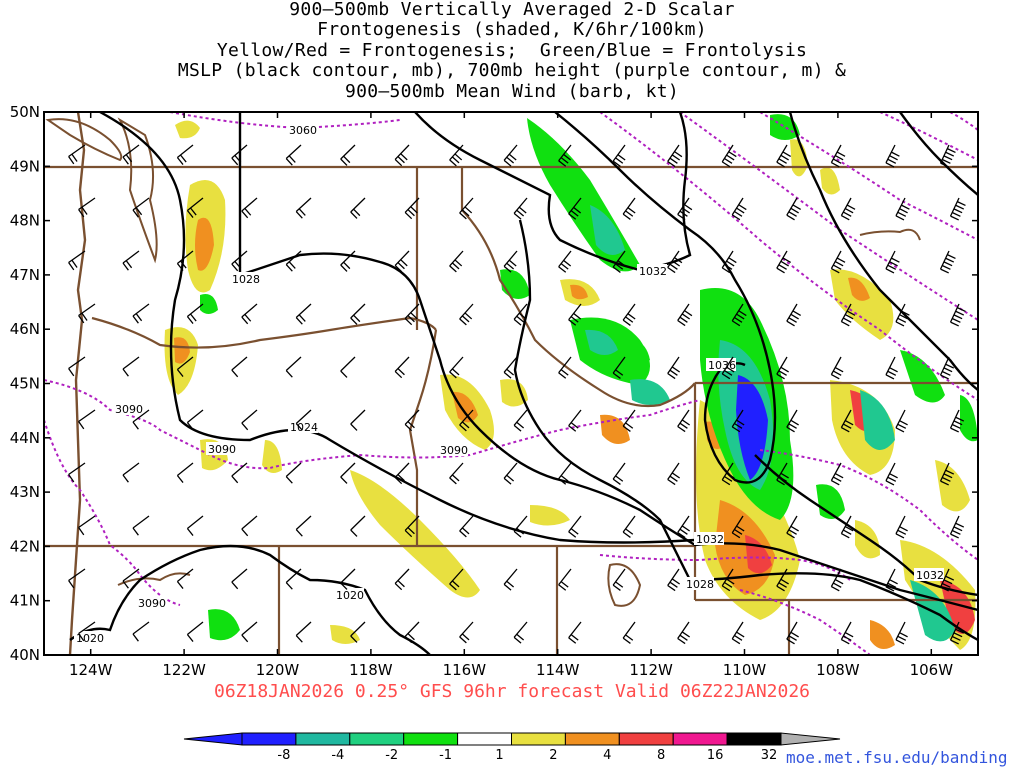 The height and width of the screenshot is (768, 1024). Describe the element at coordinates (25, 492) in the screenshot. I see `lat-label: 43N` at that location.